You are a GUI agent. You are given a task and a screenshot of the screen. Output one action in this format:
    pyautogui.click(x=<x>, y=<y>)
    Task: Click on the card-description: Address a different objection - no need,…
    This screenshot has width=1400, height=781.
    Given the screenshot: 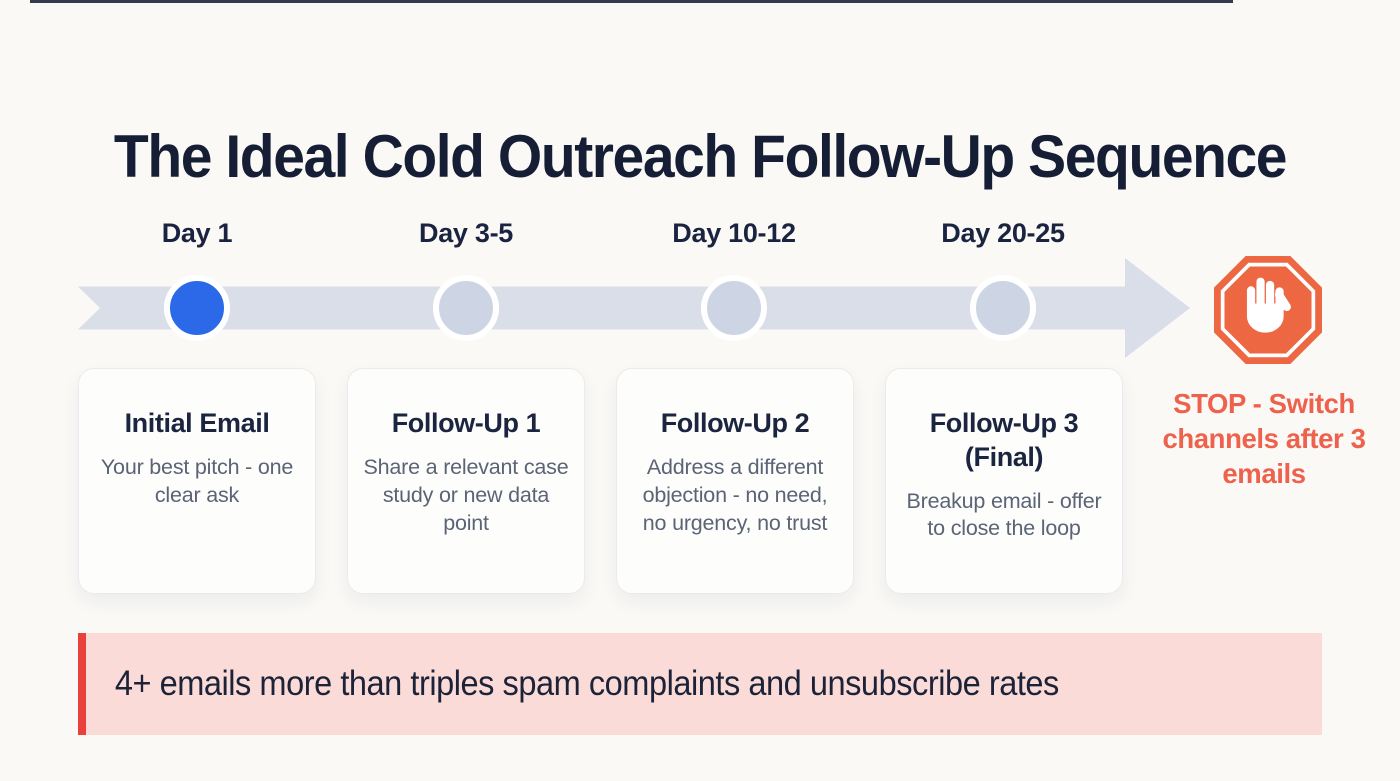 What is the action you would take?
    pyautogui.click(x=735, y=494)
    